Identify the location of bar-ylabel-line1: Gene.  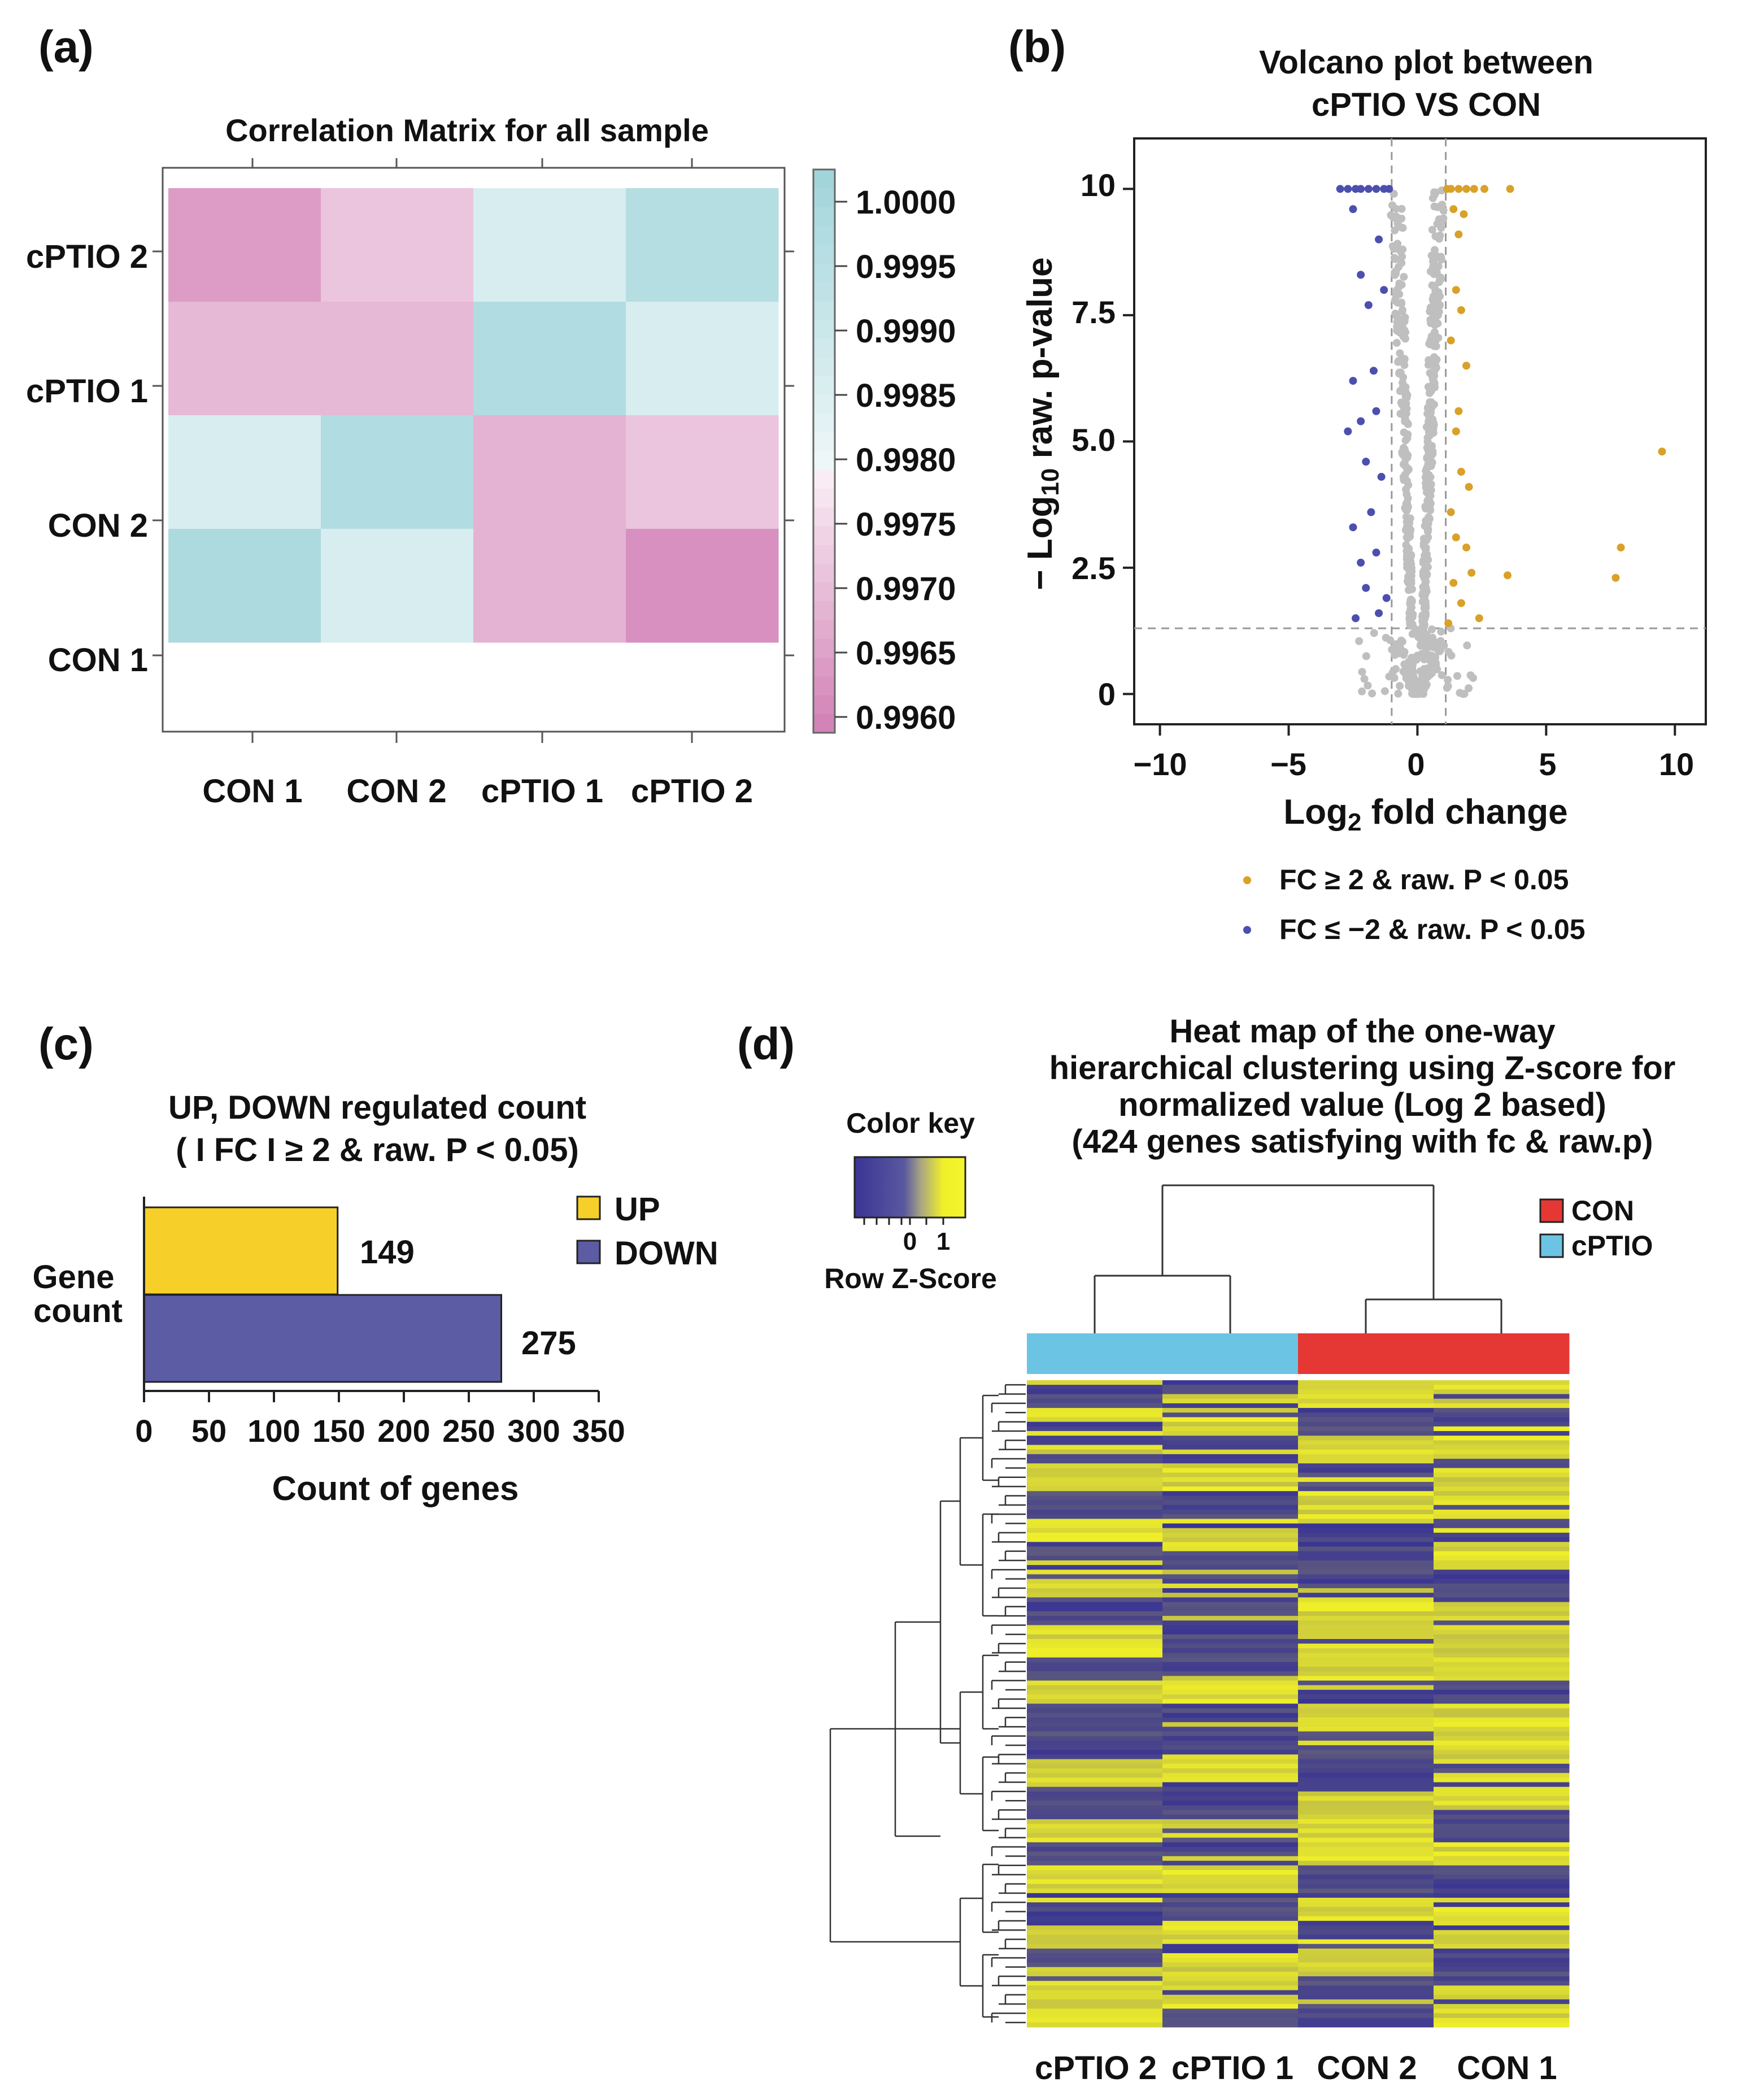
(73, 1277).